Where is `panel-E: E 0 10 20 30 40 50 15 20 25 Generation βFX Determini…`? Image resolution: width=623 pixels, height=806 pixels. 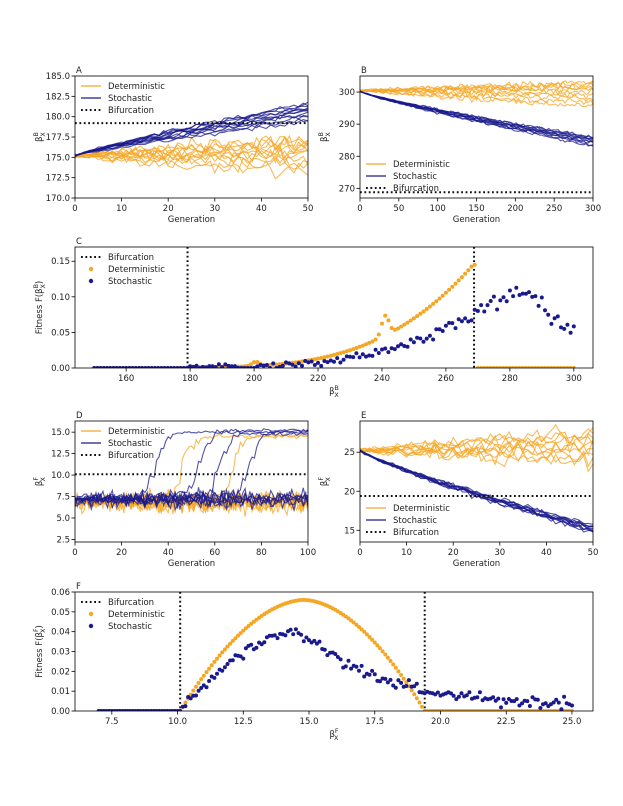 panel-E: E 0 10 20 30 40 50 15 20 25 Generation βFX Determini… is located at coordinates (457, 490).